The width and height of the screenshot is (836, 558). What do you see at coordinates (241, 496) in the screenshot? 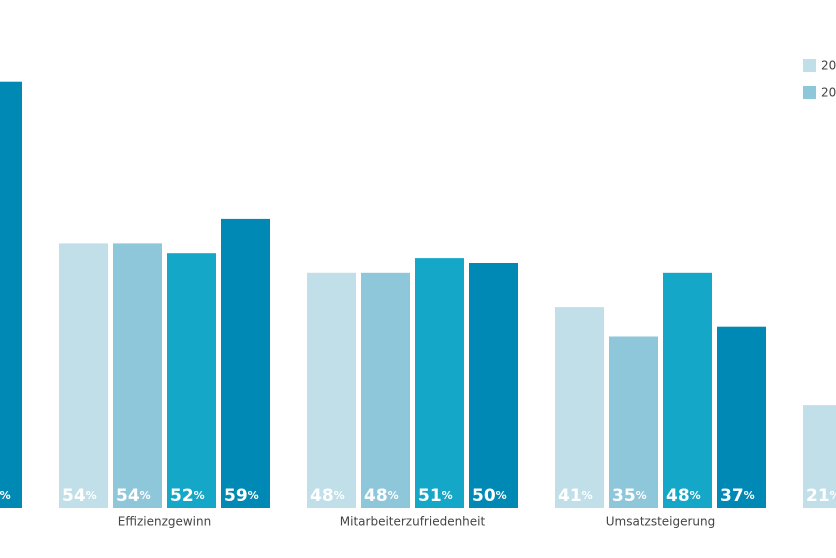
I see `value-label: 59%` at bounding box center [241, 496].